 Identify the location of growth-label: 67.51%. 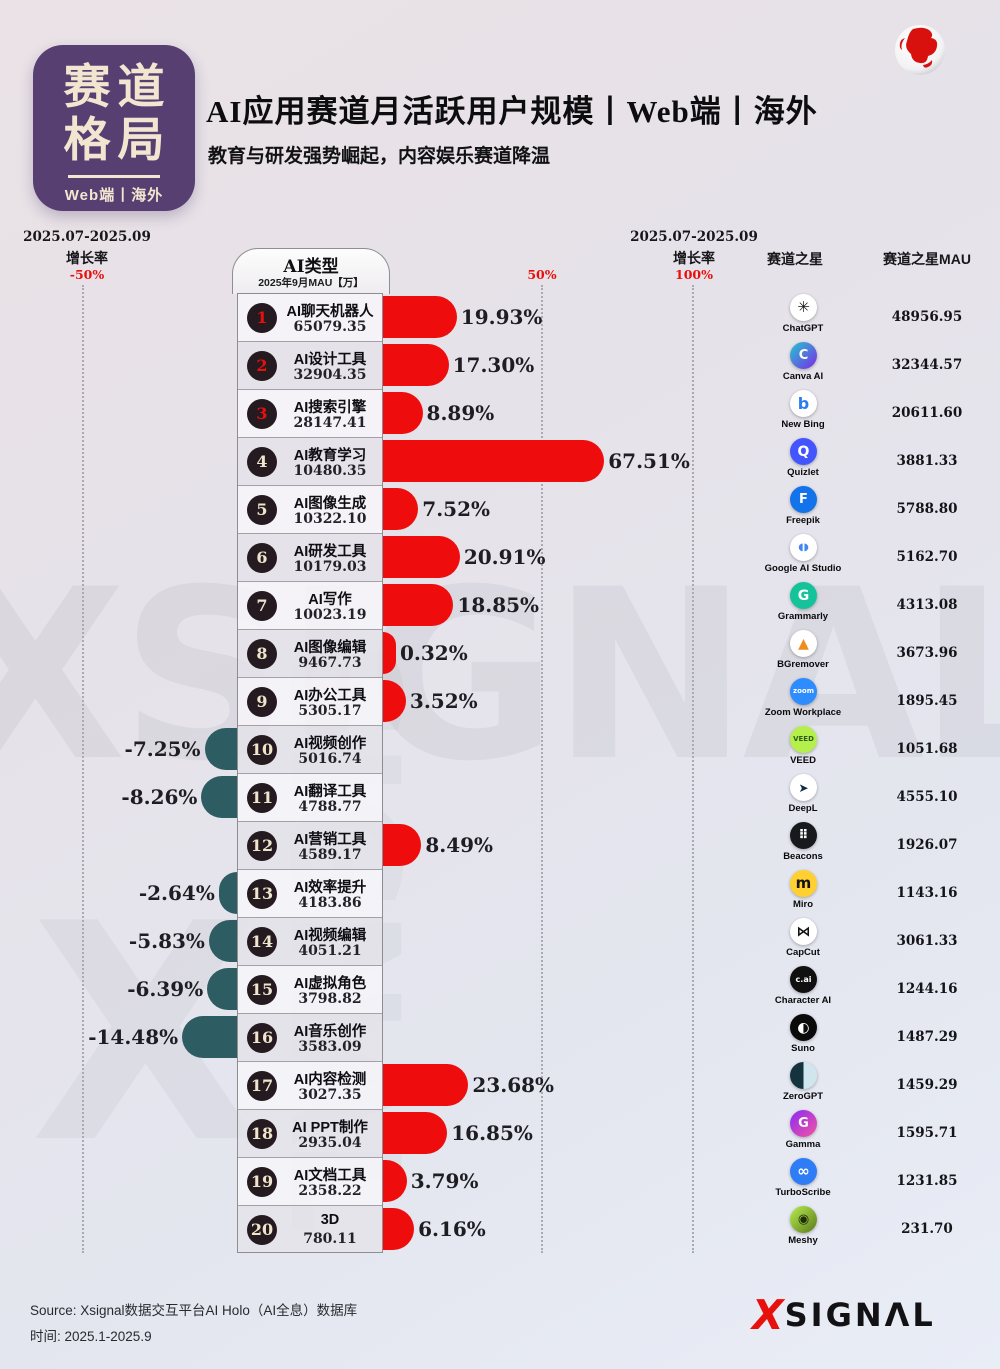
(649, 461).